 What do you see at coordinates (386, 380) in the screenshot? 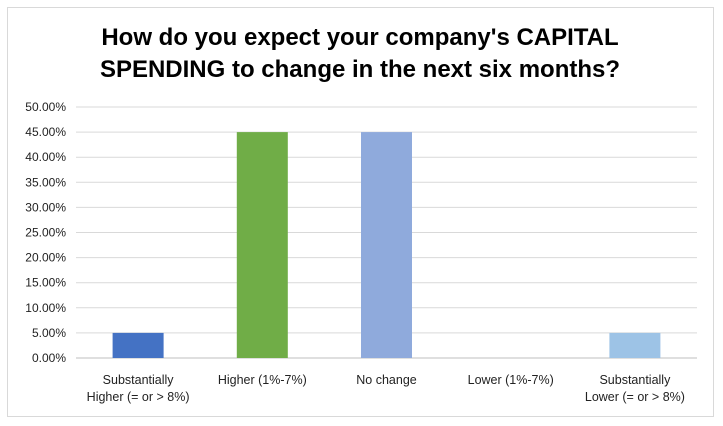
I see `x-category-label: No change` at bounding box center [386, 380].